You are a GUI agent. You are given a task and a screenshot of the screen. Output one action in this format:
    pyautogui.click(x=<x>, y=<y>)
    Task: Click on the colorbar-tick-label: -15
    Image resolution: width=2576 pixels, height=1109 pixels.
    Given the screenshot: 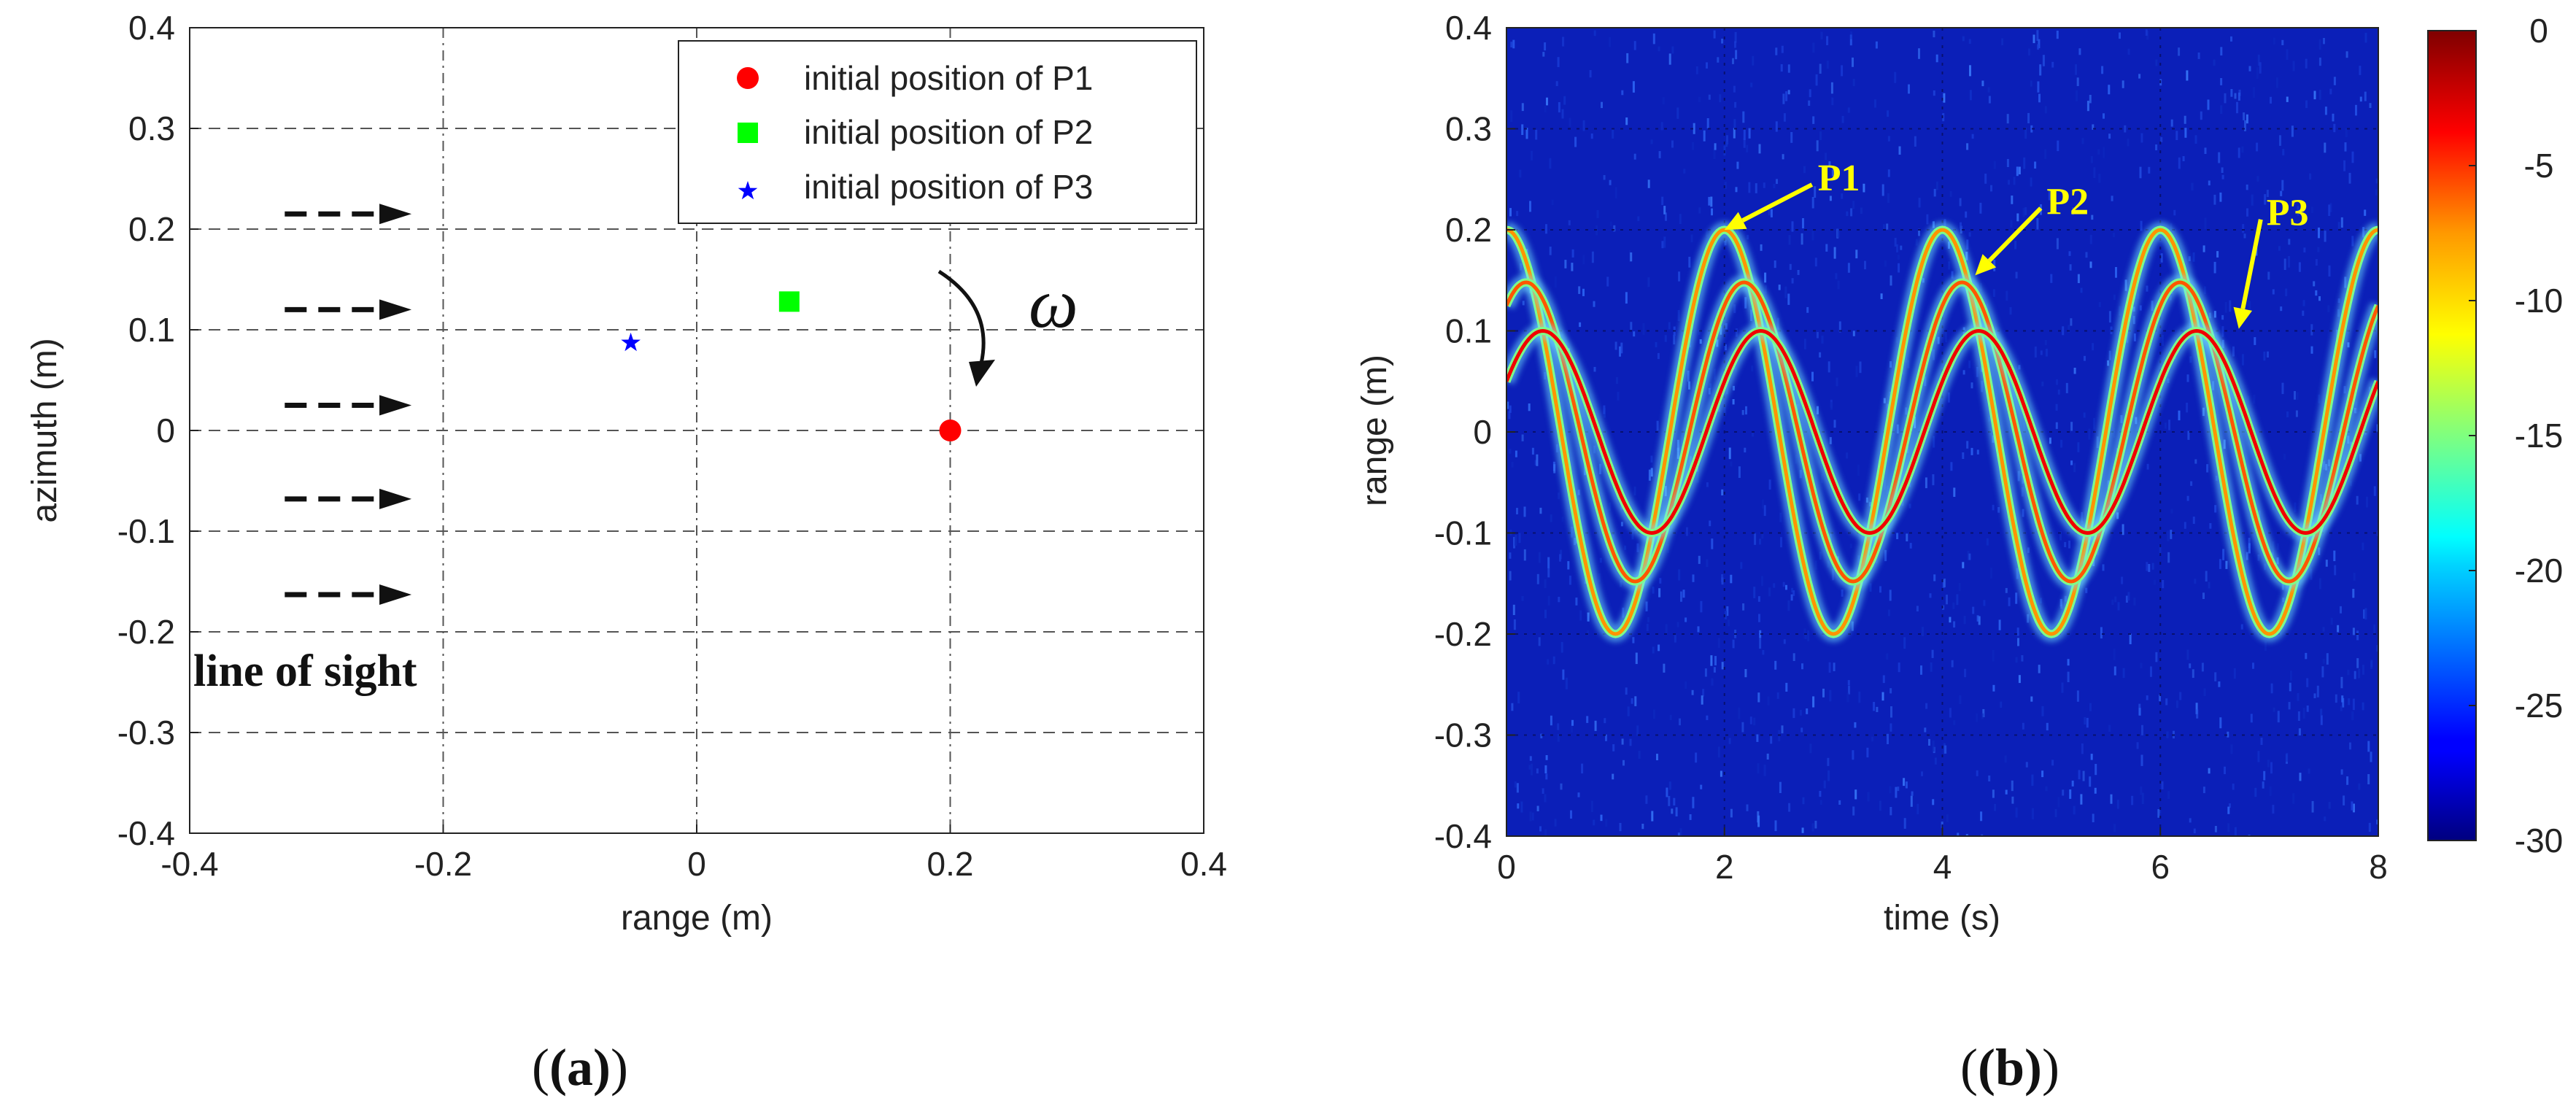 What is the action you would take?
    pyautogui.click(x=2539, y=436)
    